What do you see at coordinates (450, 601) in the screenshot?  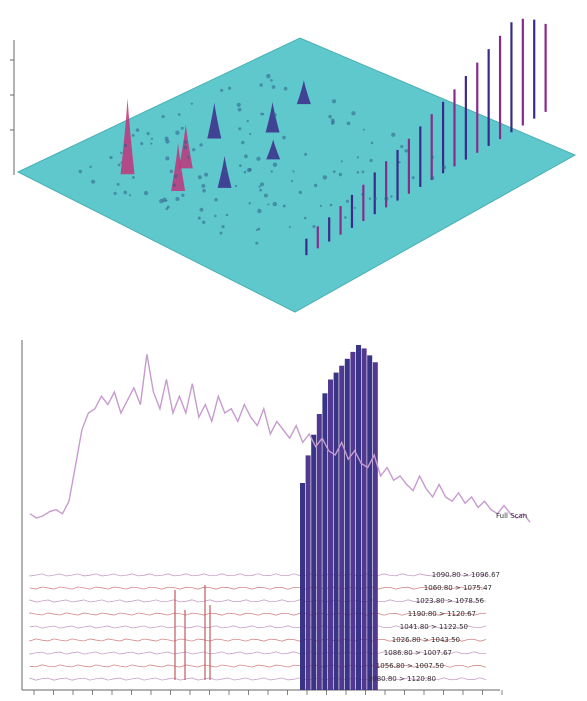 I see `trace-label: 1023.80 > 1078.56` at bounding box center [450, 601].